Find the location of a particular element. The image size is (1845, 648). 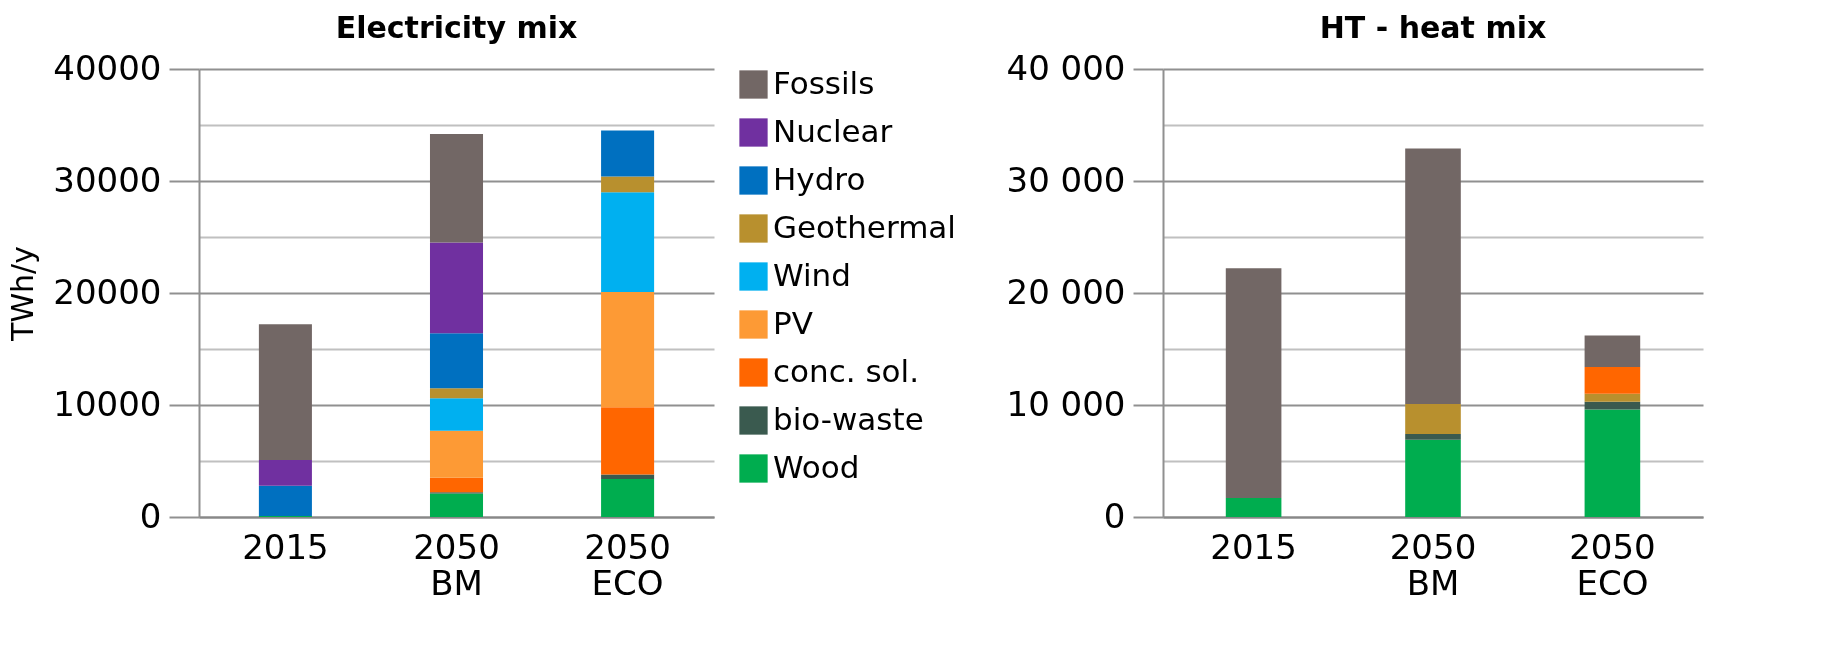

y-tick-label: 20 000 is located at coordinates (1066, 291).